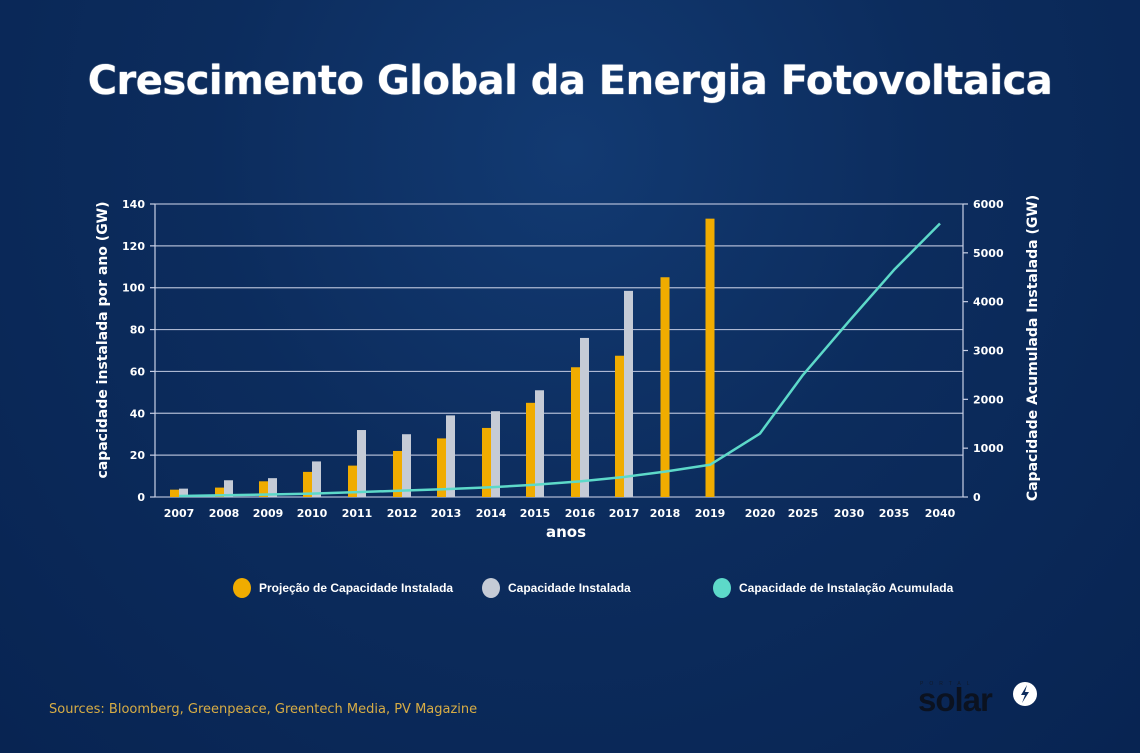 This screenshot has height=753, width=1140. What do you see at coordinates (133, 246) in the screenshot?
I see `y-tick-label: 120` at bounding box center [133, 246].